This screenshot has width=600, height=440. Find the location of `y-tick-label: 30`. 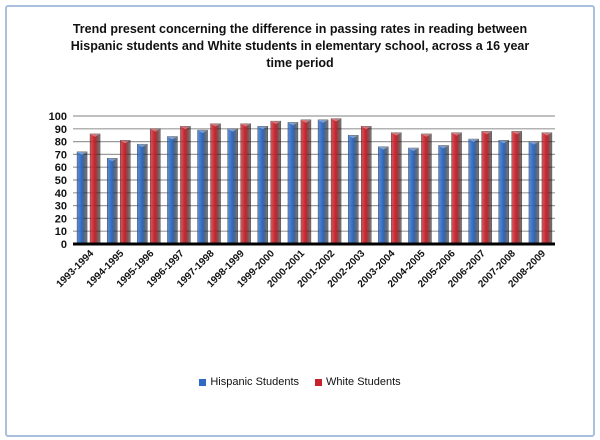

y-tick-label: 30 is located at coordinates (61, 207).